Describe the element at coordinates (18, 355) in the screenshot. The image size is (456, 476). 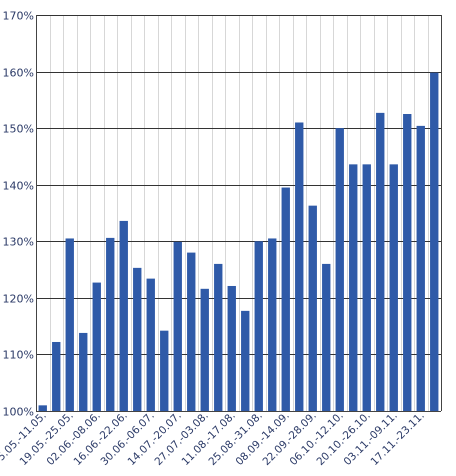
I see `y-tick-label: 110%` at that location.